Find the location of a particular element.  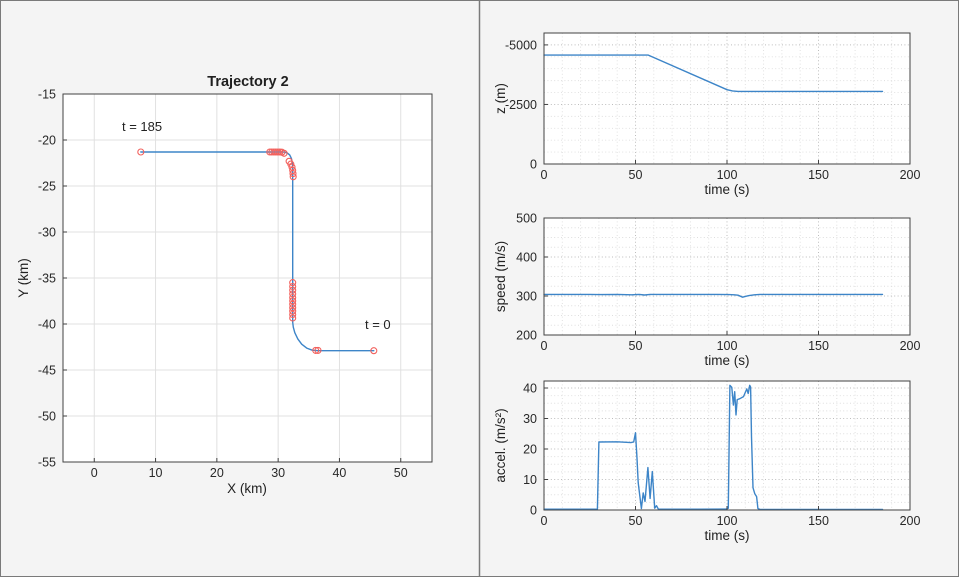

accel-series is located at coordinates (713, 447).